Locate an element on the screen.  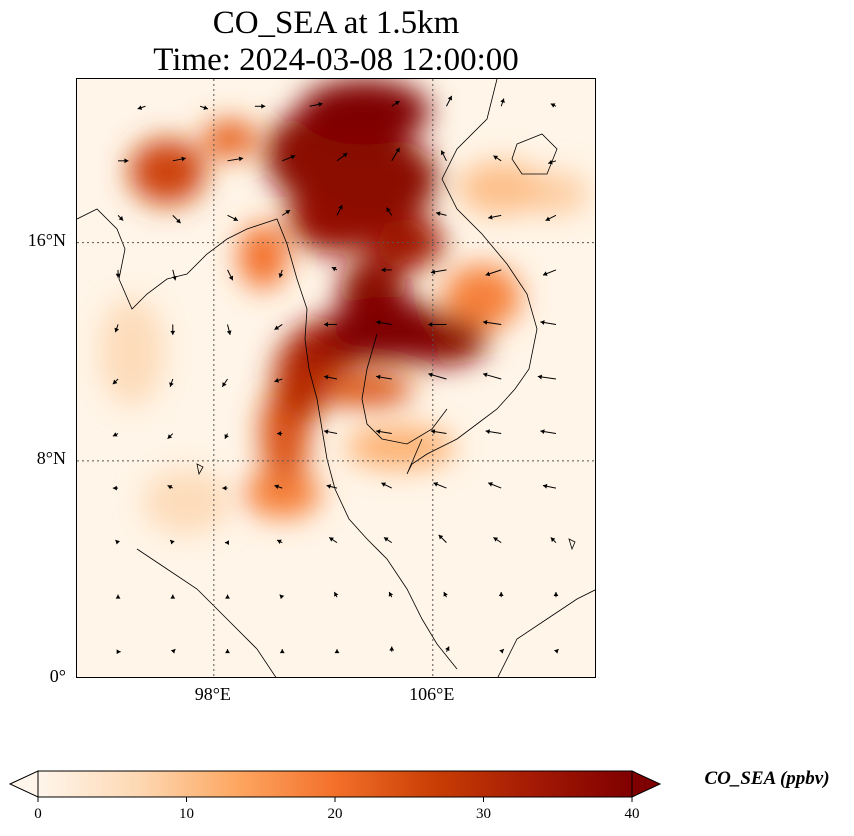
plot-title: CO_SEA at 1.5km is located at coordinates (336, 23).